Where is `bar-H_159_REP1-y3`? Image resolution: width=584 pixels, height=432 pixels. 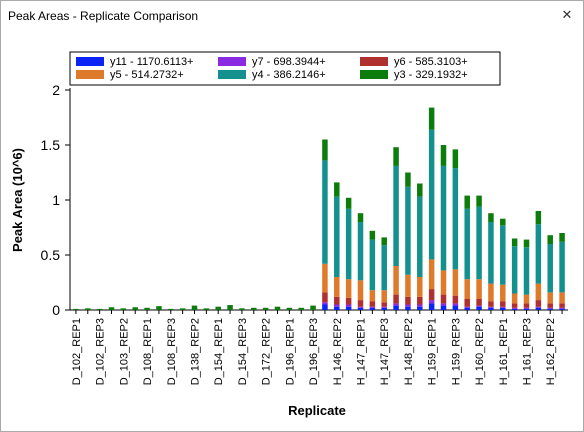
bar-H_159_REP1-y3 is located at coordinates (431, 118).